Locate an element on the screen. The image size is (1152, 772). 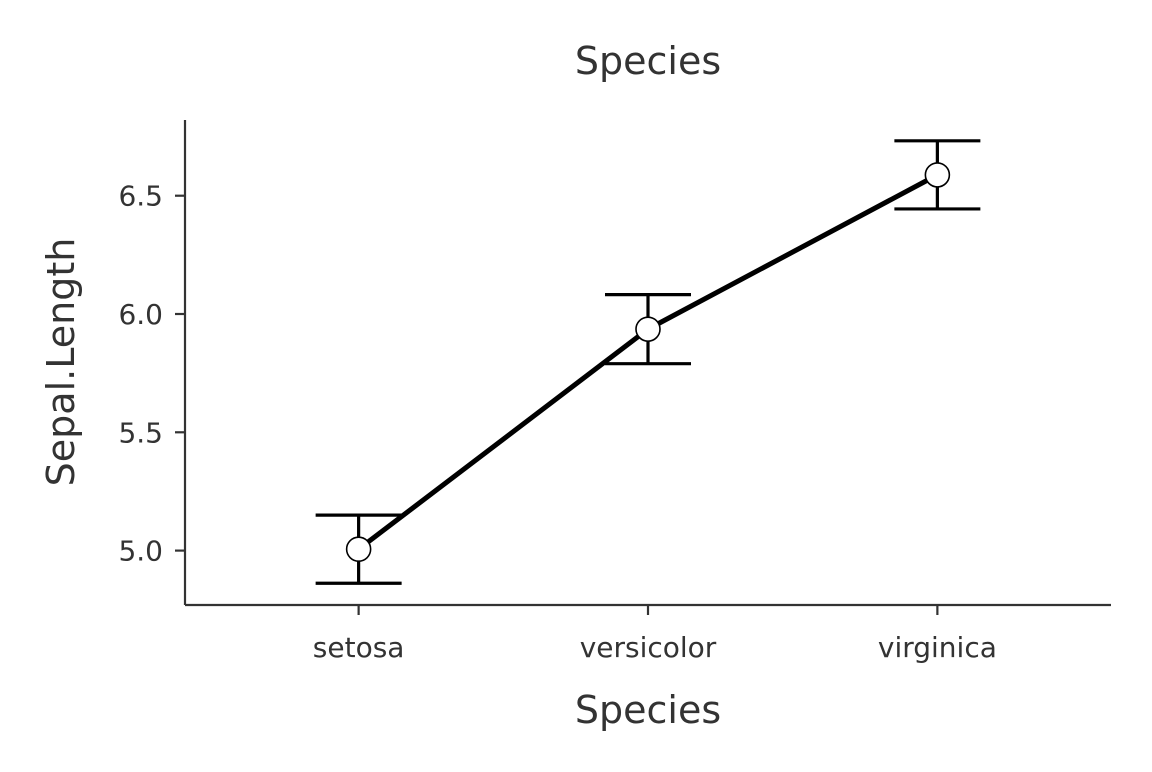
y-axis-title: Sepal.Length is located at coordinates (61, 362).